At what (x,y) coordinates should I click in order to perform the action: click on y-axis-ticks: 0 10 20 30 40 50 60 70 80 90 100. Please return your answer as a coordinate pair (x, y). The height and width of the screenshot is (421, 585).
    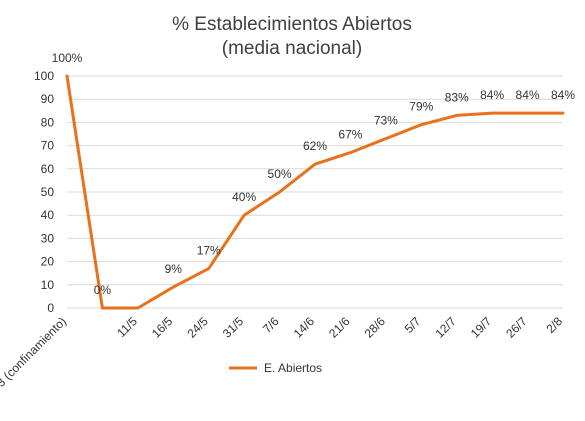
    Looking at the image, I should click on (44, 192).